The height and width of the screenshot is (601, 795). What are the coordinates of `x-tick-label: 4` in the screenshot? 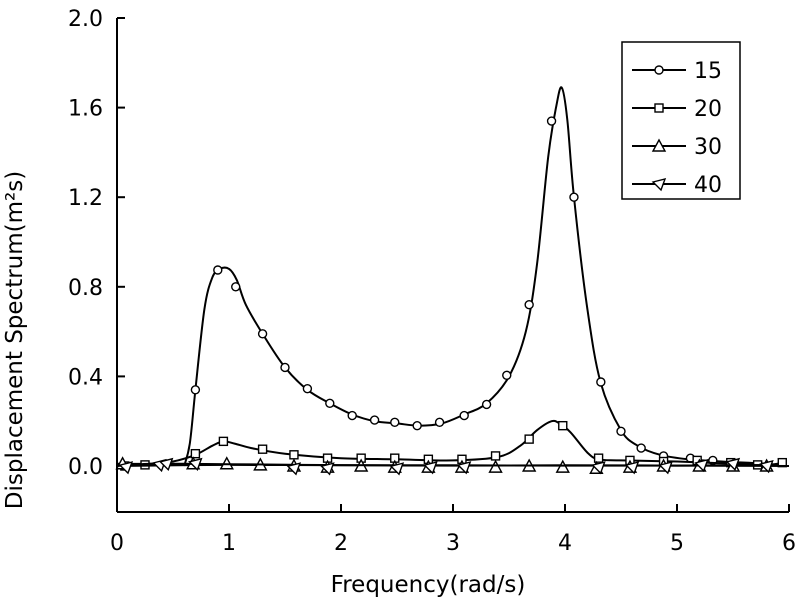 It's located at (565, 543).